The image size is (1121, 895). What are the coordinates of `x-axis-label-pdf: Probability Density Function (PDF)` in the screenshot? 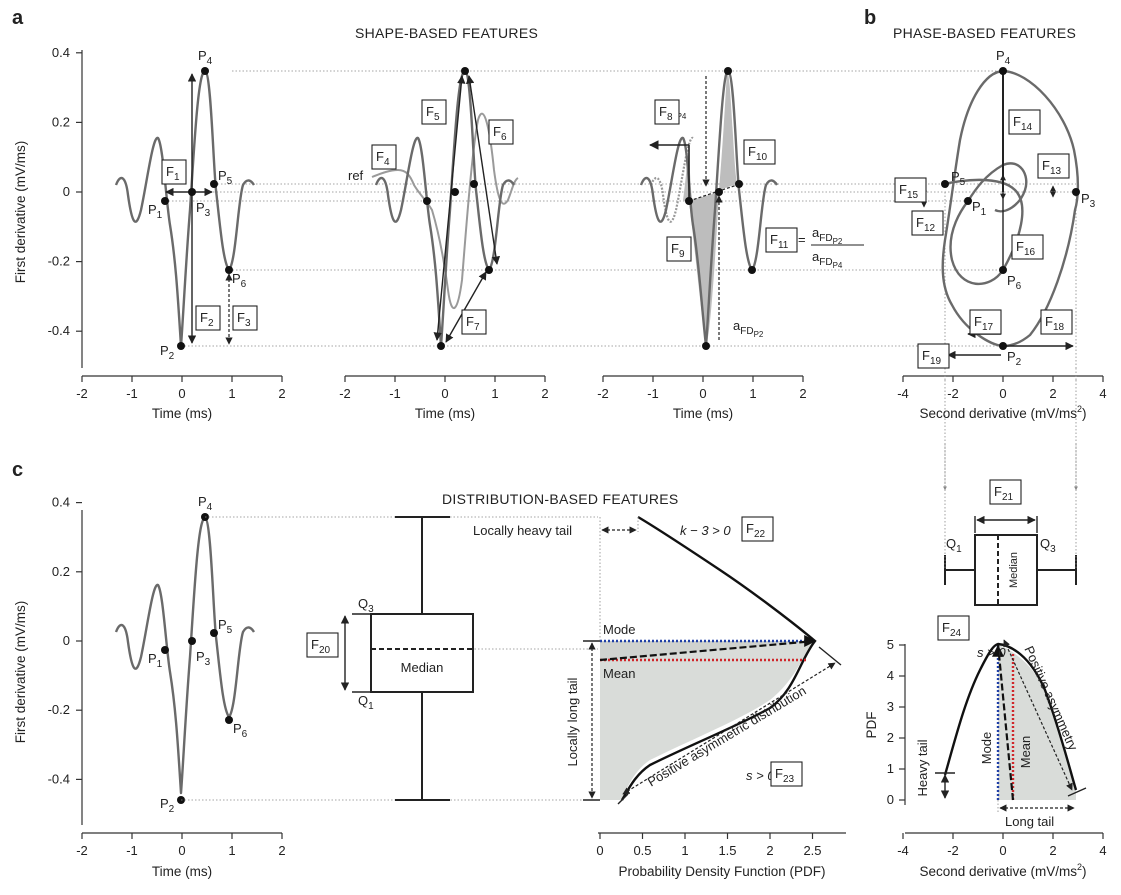 It's located at (721, 871).